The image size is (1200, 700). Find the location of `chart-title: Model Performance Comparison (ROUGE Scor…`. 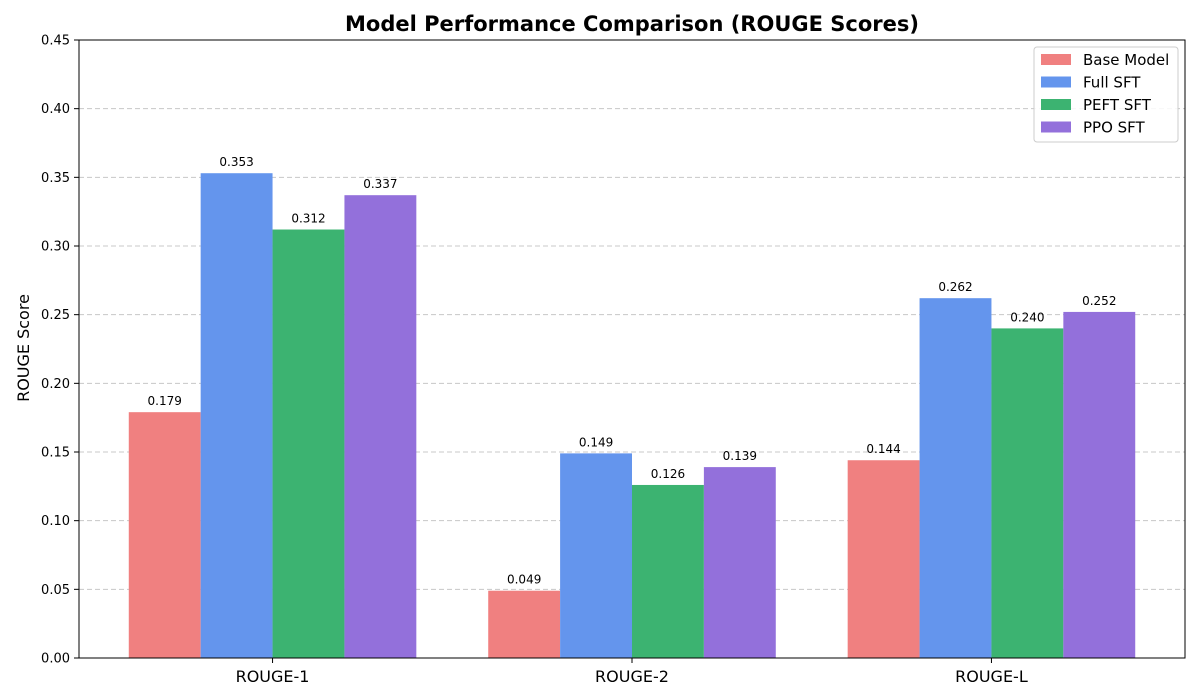

chart-title: Model Performance Comparison (ROUGE Scor… is located at coordinates (632, 24).